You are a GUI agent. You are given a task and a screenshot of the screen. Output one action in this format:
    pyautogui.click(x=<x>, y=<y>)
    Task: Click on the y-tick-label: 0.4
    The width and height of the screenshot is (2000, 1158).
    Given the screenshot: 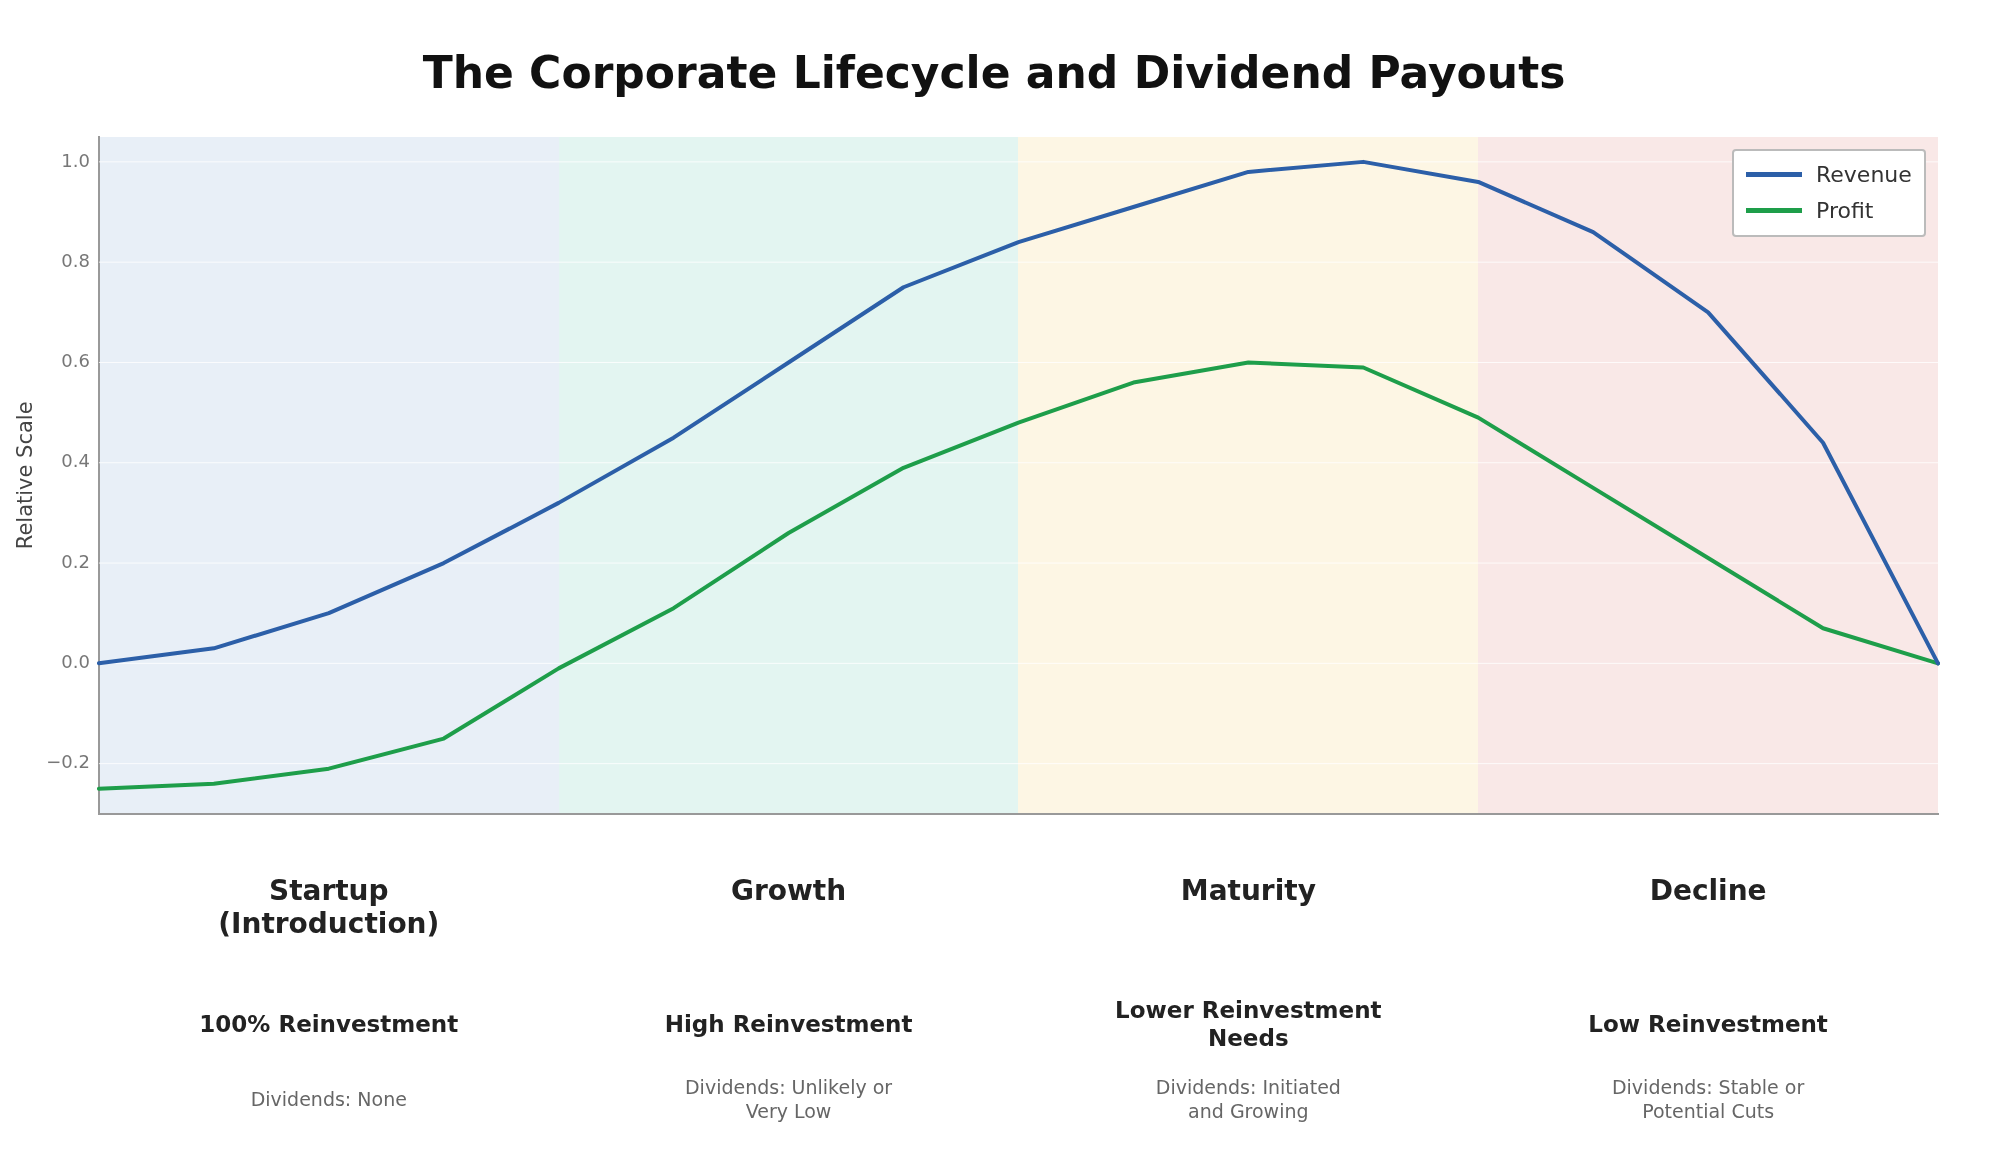 What is the action you would take?
    pyautogui.click(x=75, y=461)
    